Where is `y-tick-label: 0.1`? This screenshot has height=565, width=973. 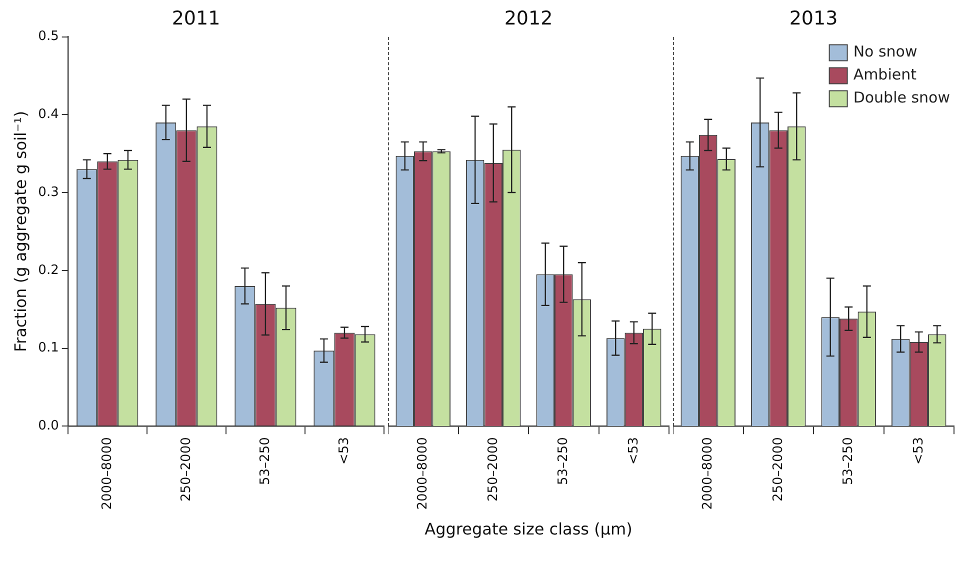
y-tick-label: 0.1 is located at coordinates (48, 348).